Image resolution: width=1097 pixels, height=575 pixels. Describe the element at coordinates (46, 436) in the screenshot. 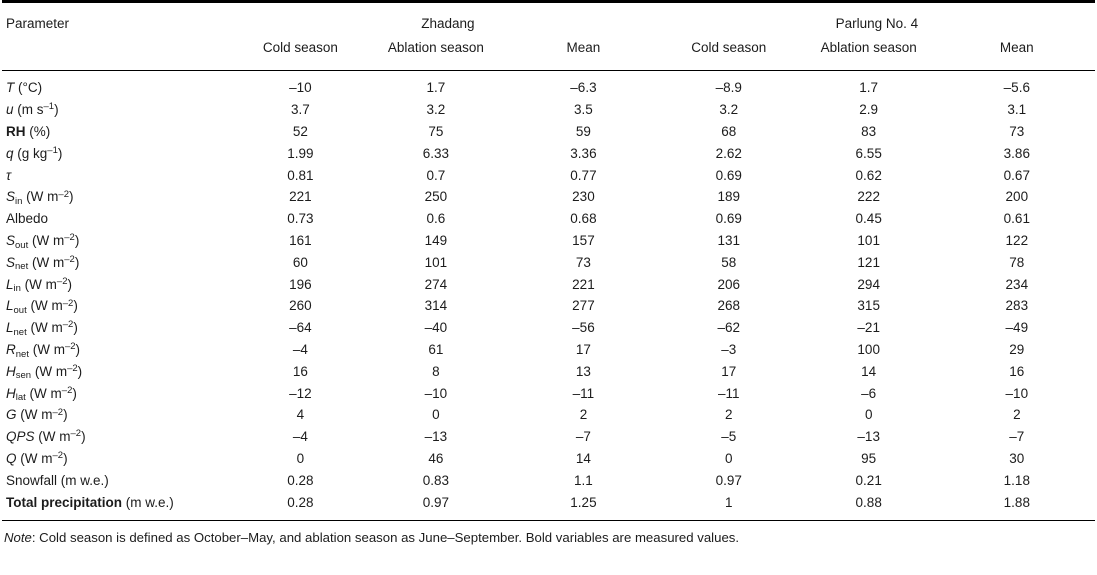

I see `param-label: QPS (W m–2)` at that location.